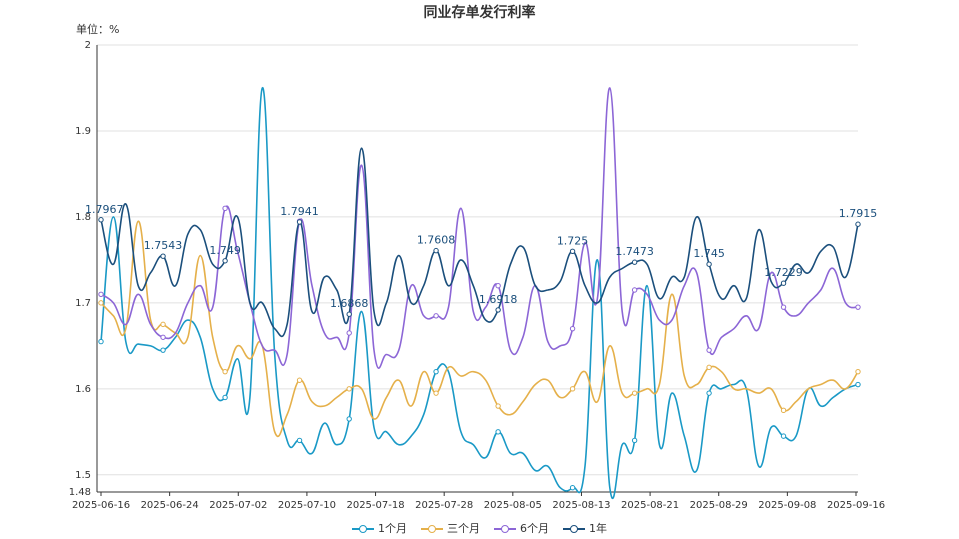 The width and height of the screenshot is (959, 539). Describe the element at coordinates (170, 505) in the screenshot. I see `x-tick-label: 2025-06-24` at that location.